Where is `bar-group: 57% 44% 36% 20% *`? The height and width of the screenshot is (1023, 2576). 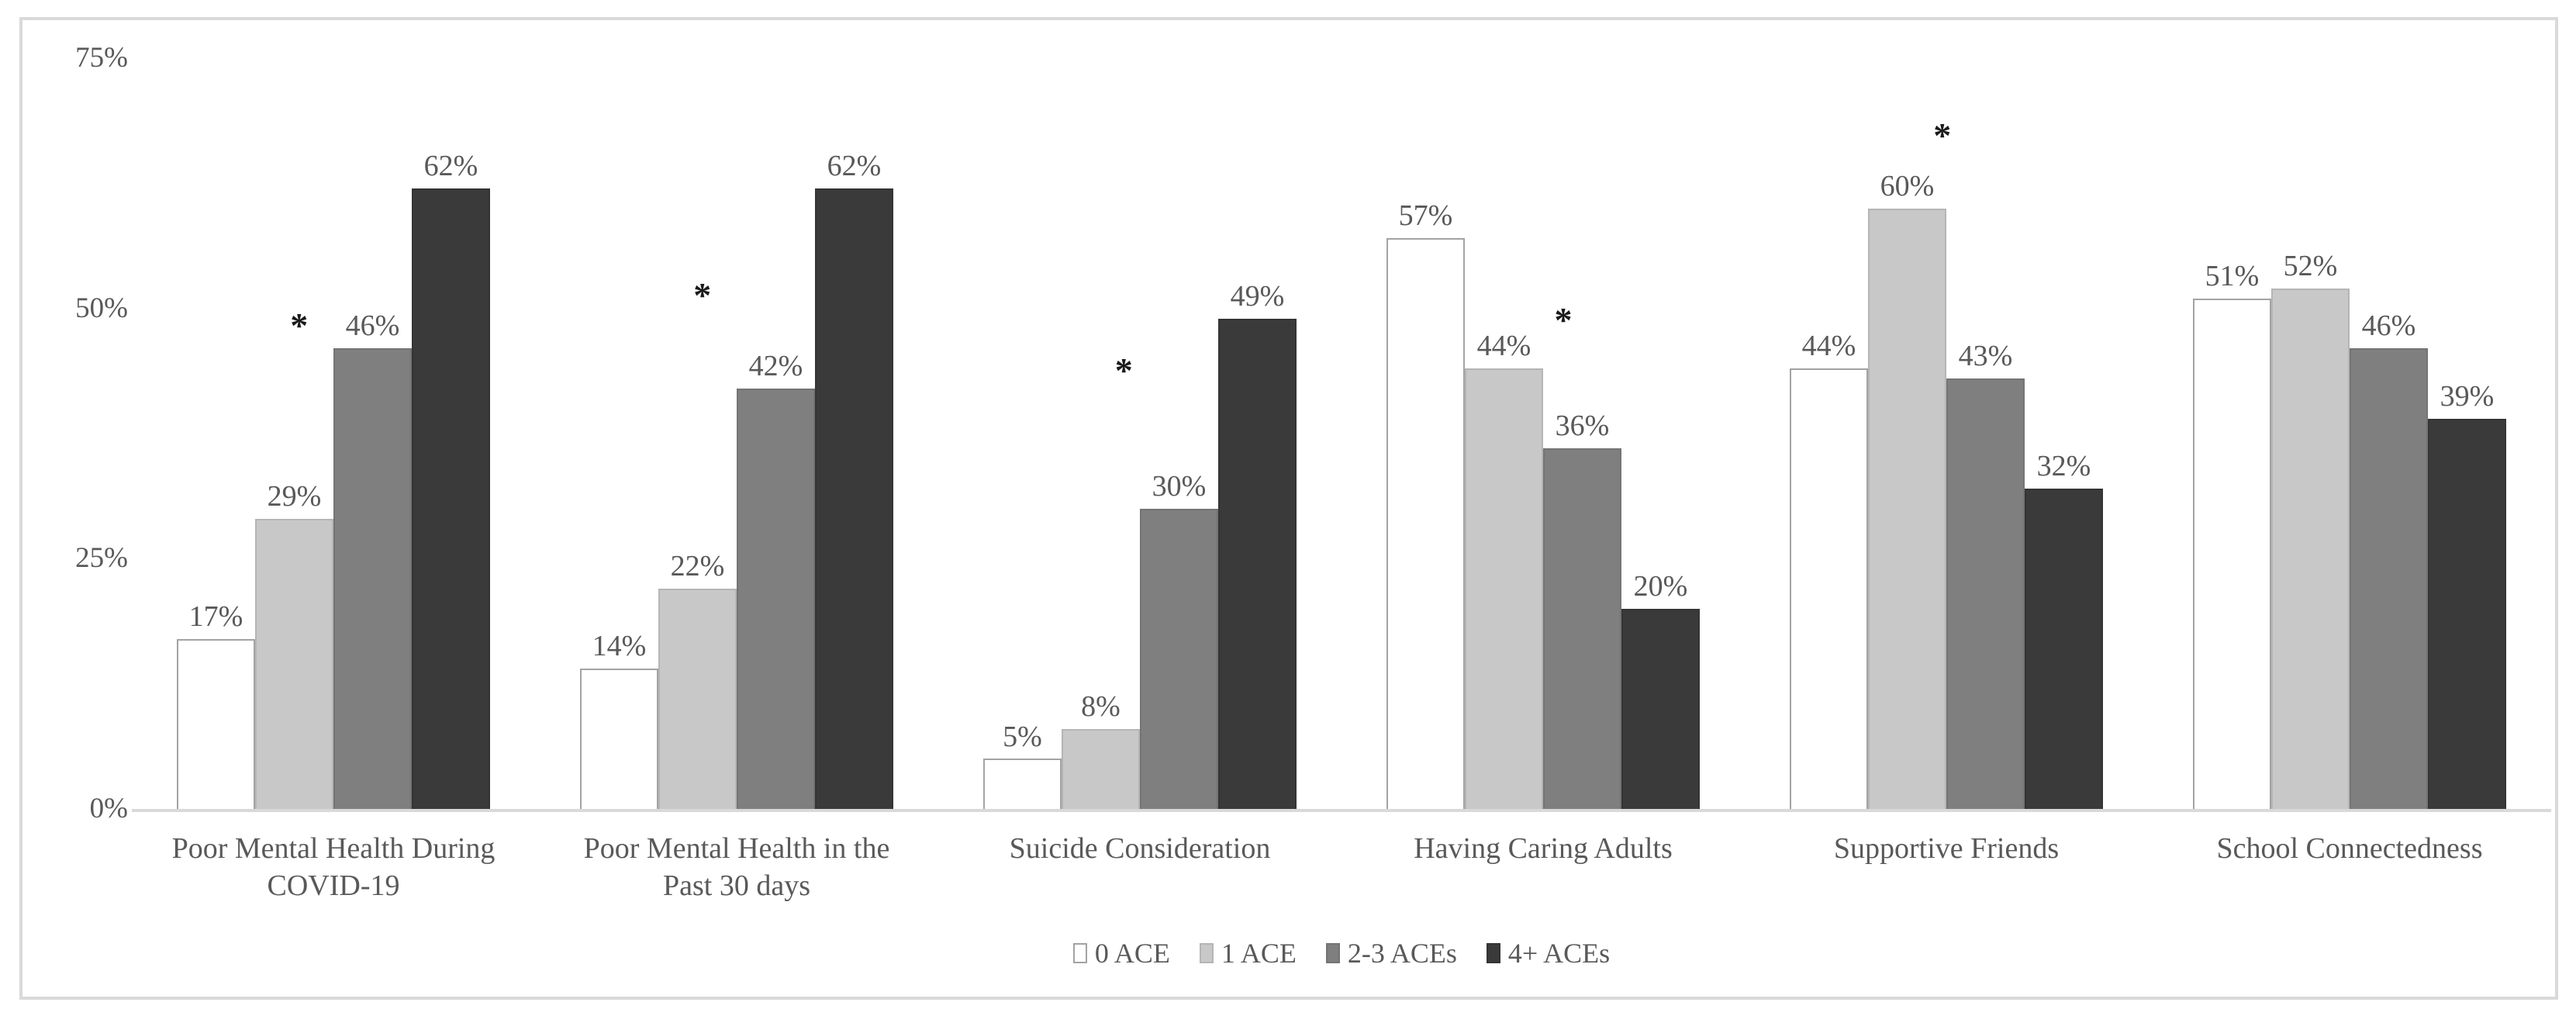
bar-group: 57% 44% 36% 20% * is located at coordinates (1543, 433).